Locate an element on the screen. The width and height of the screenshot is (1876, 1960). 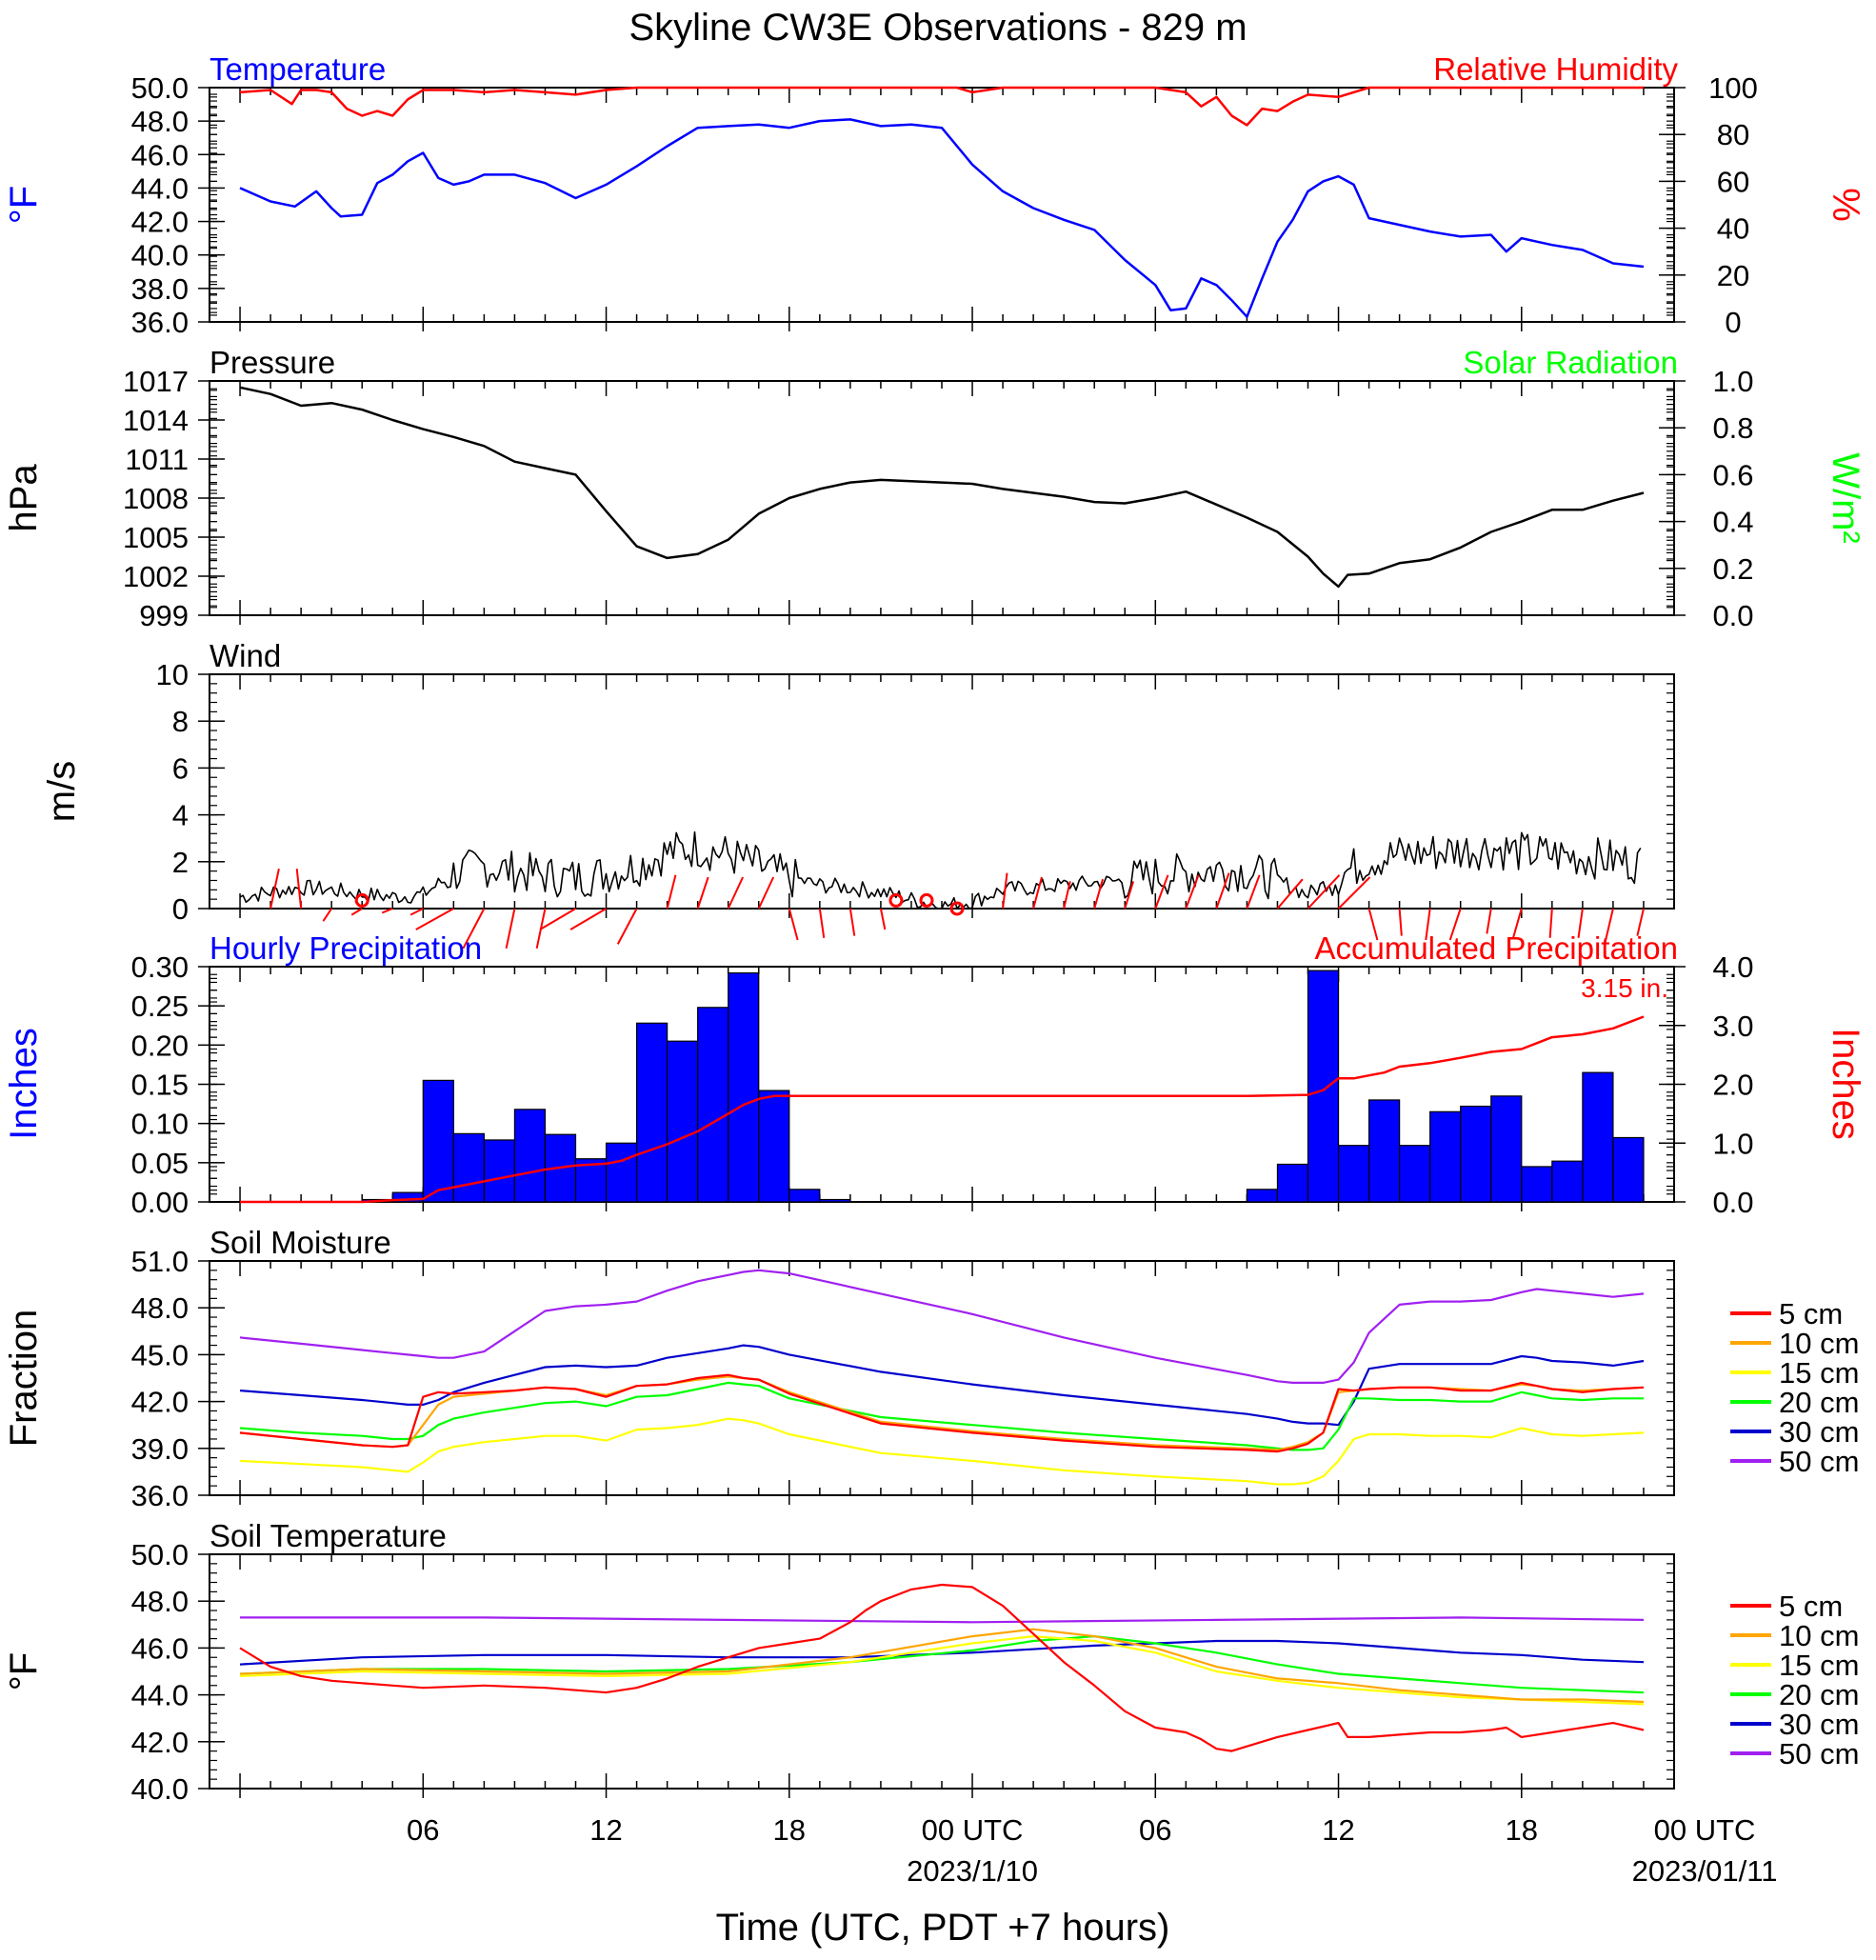
precip-left-title: Hourly Precipitation is located at coordinates (346, 948).